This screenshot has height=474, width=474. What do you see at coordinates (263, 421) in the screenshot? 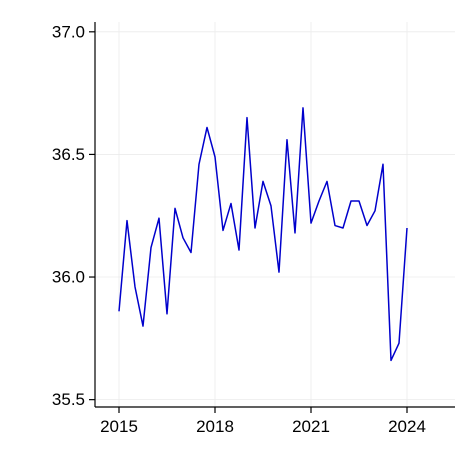
I see `x-axis-ticks: 2015 2018 2021 2024` at bounding box center [263, 421].